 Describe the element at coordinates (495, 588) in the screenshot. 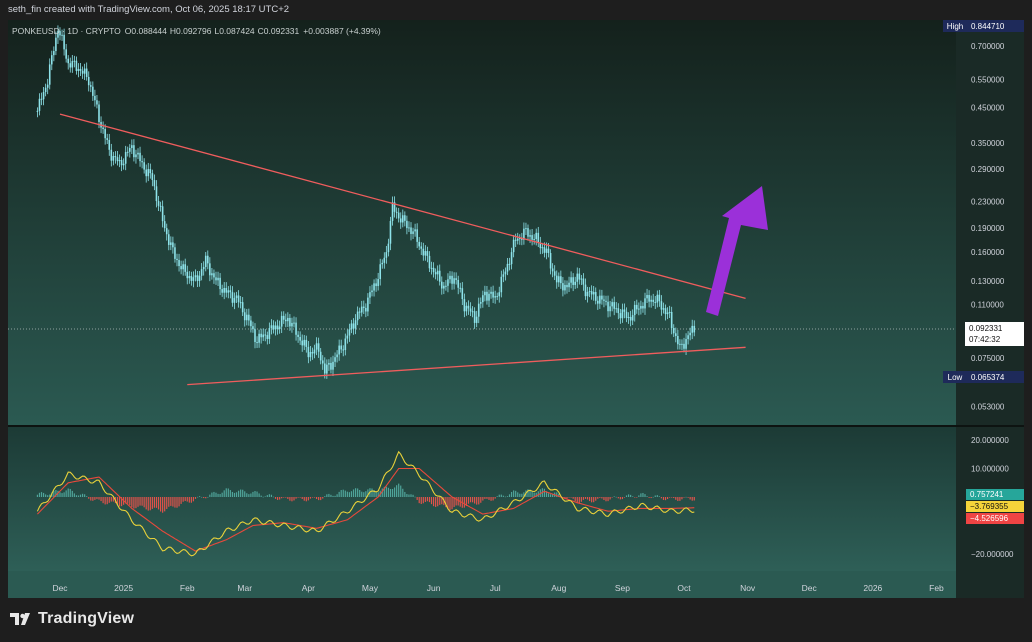

I see `time-tick-label: Jul` at that location.